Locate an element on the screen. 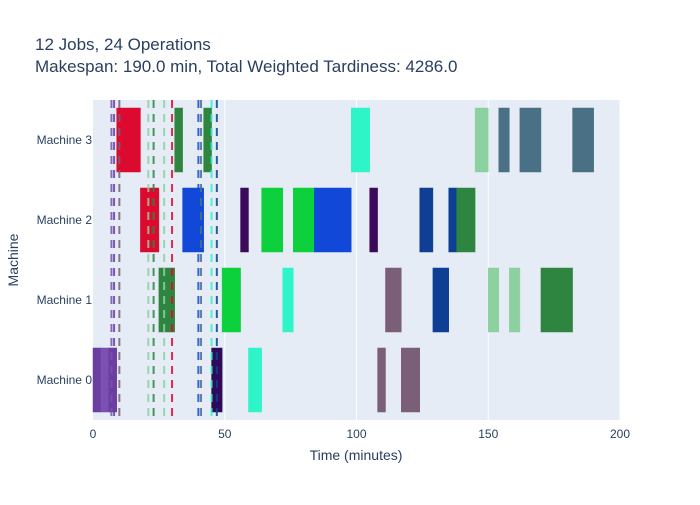 The width and height of the screenshot is (700, 505). x-tick-label: 50 is located at coordinates (225, 434).